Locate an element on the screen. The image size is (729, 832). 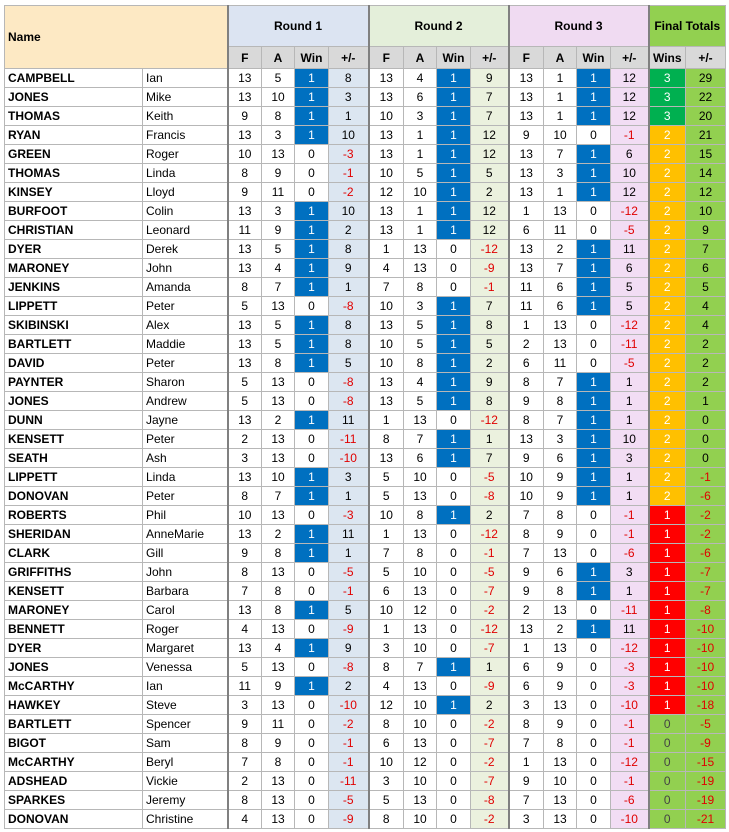
difference: -12 is located at coordinates (629, 762).